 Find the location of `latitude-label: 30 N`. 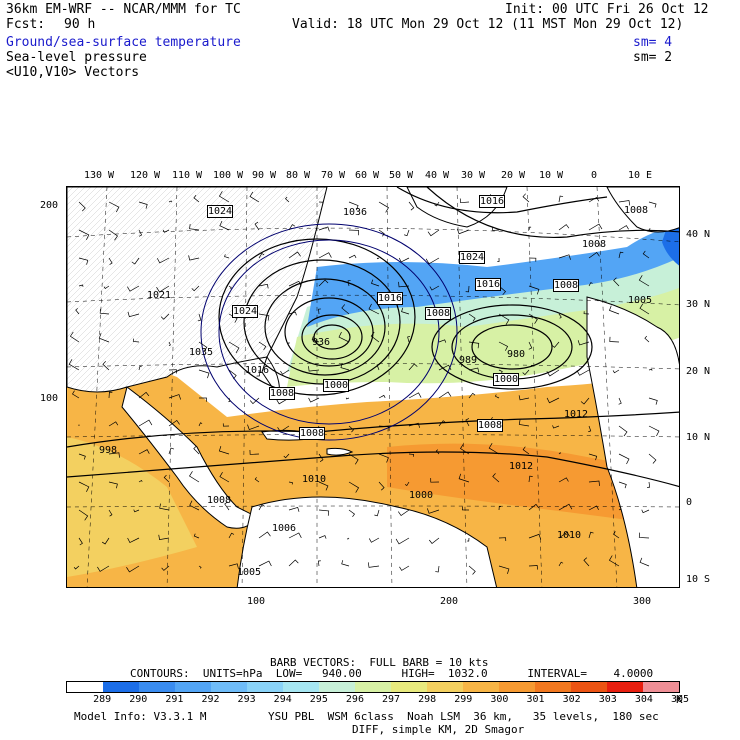

latitude-label: 30 N is located at coordinates (698, 304).